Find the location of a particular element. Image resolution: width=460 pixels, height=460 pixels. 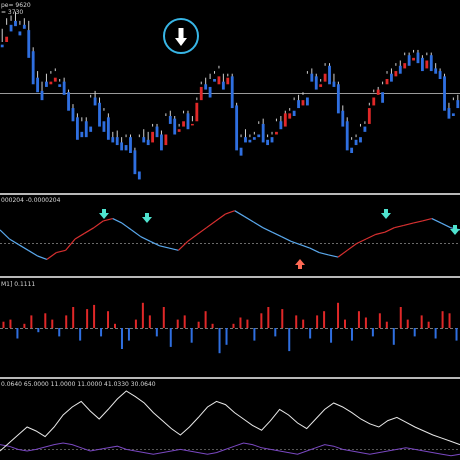

purple-line is located at coordinates (230, 449).